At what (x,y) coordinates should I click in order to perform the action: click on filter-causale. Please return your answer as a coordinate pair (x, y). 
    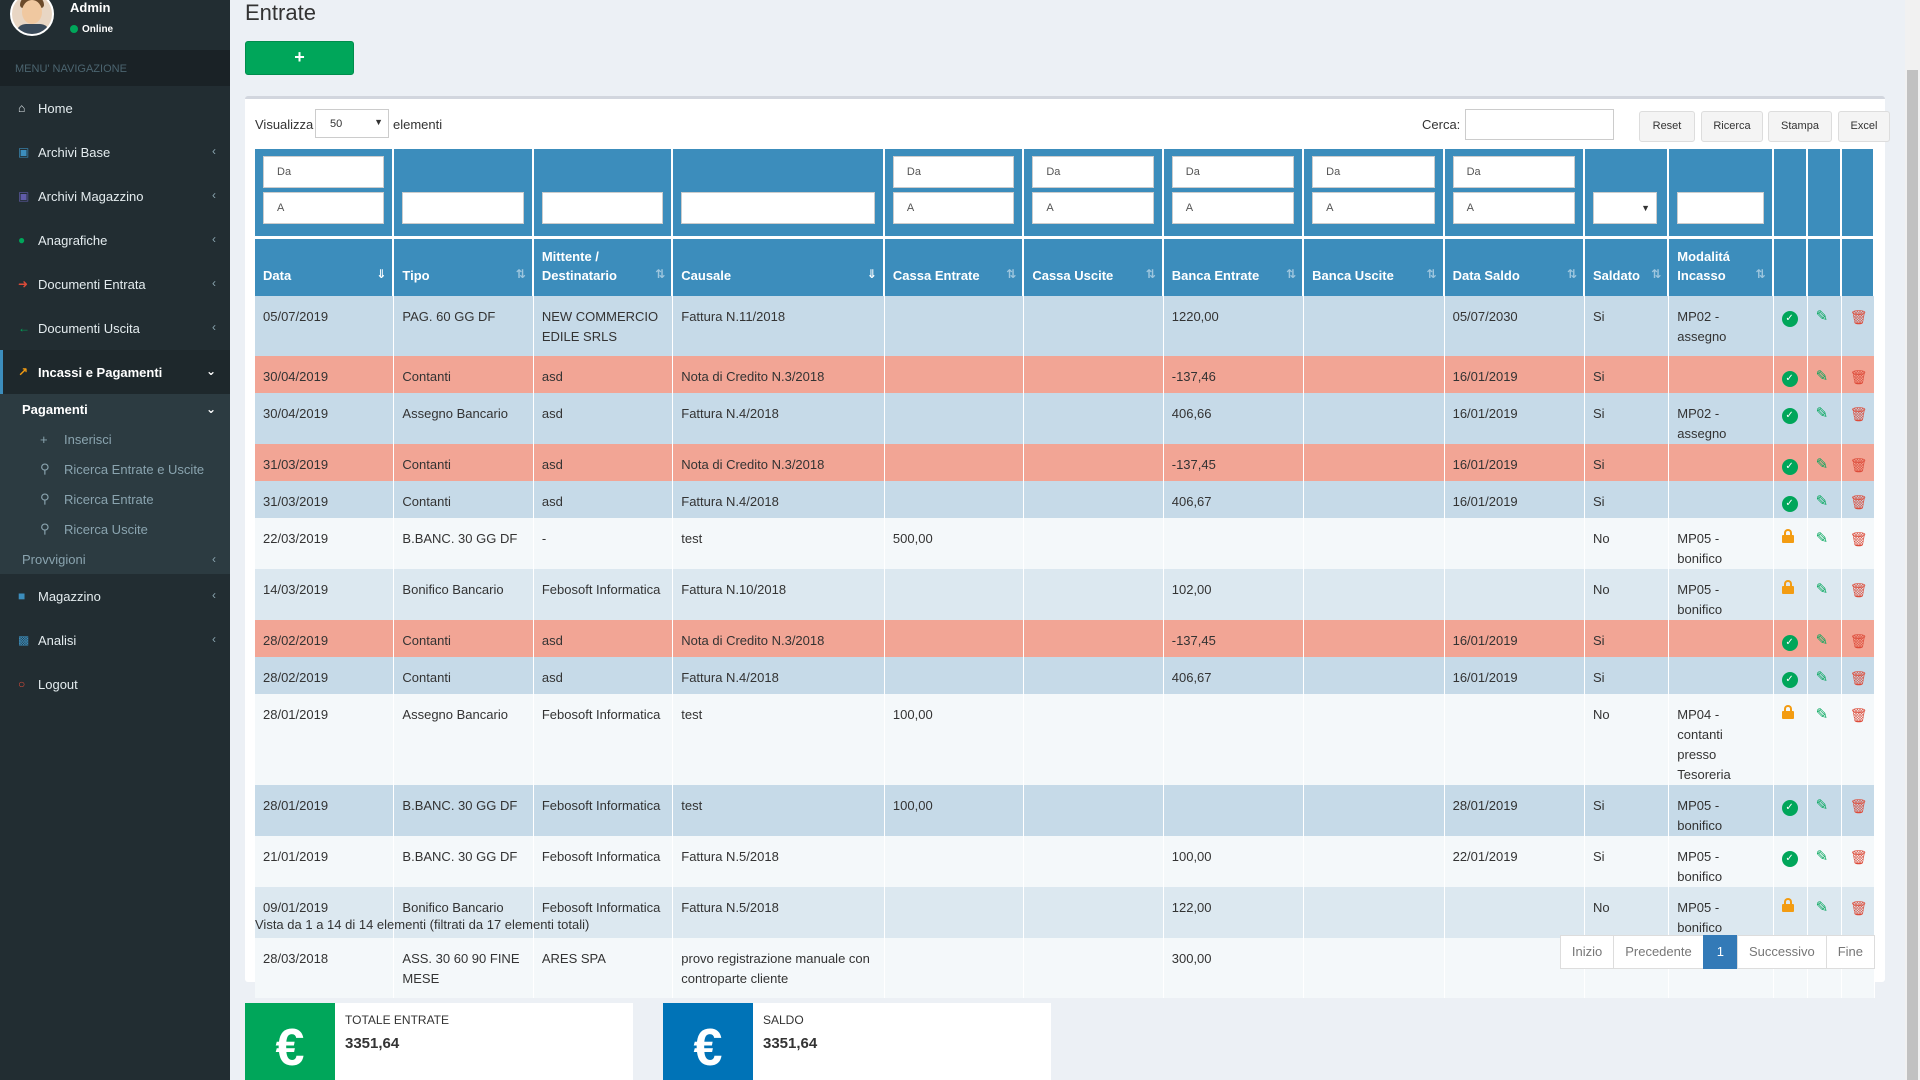
    Looking at the image, I should click on (778, 208).